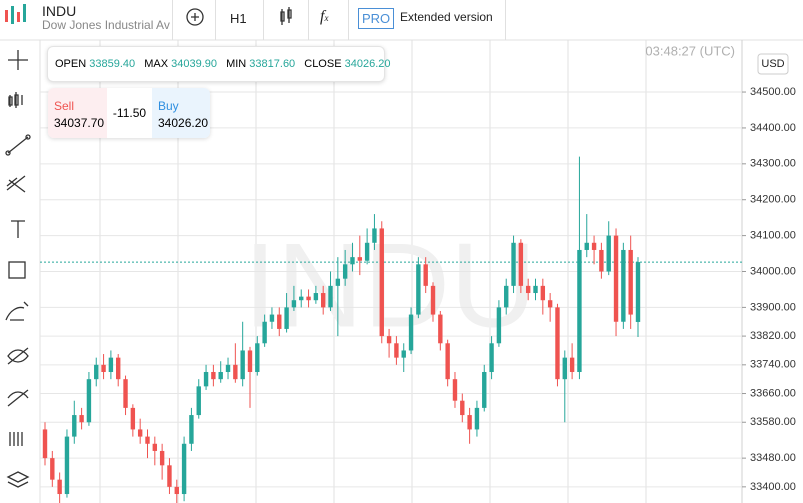 This screenshot has width=803, height=503. Describe the element at coordinates (238, 18) in the screenshot. I see `interval: H1` at that location.